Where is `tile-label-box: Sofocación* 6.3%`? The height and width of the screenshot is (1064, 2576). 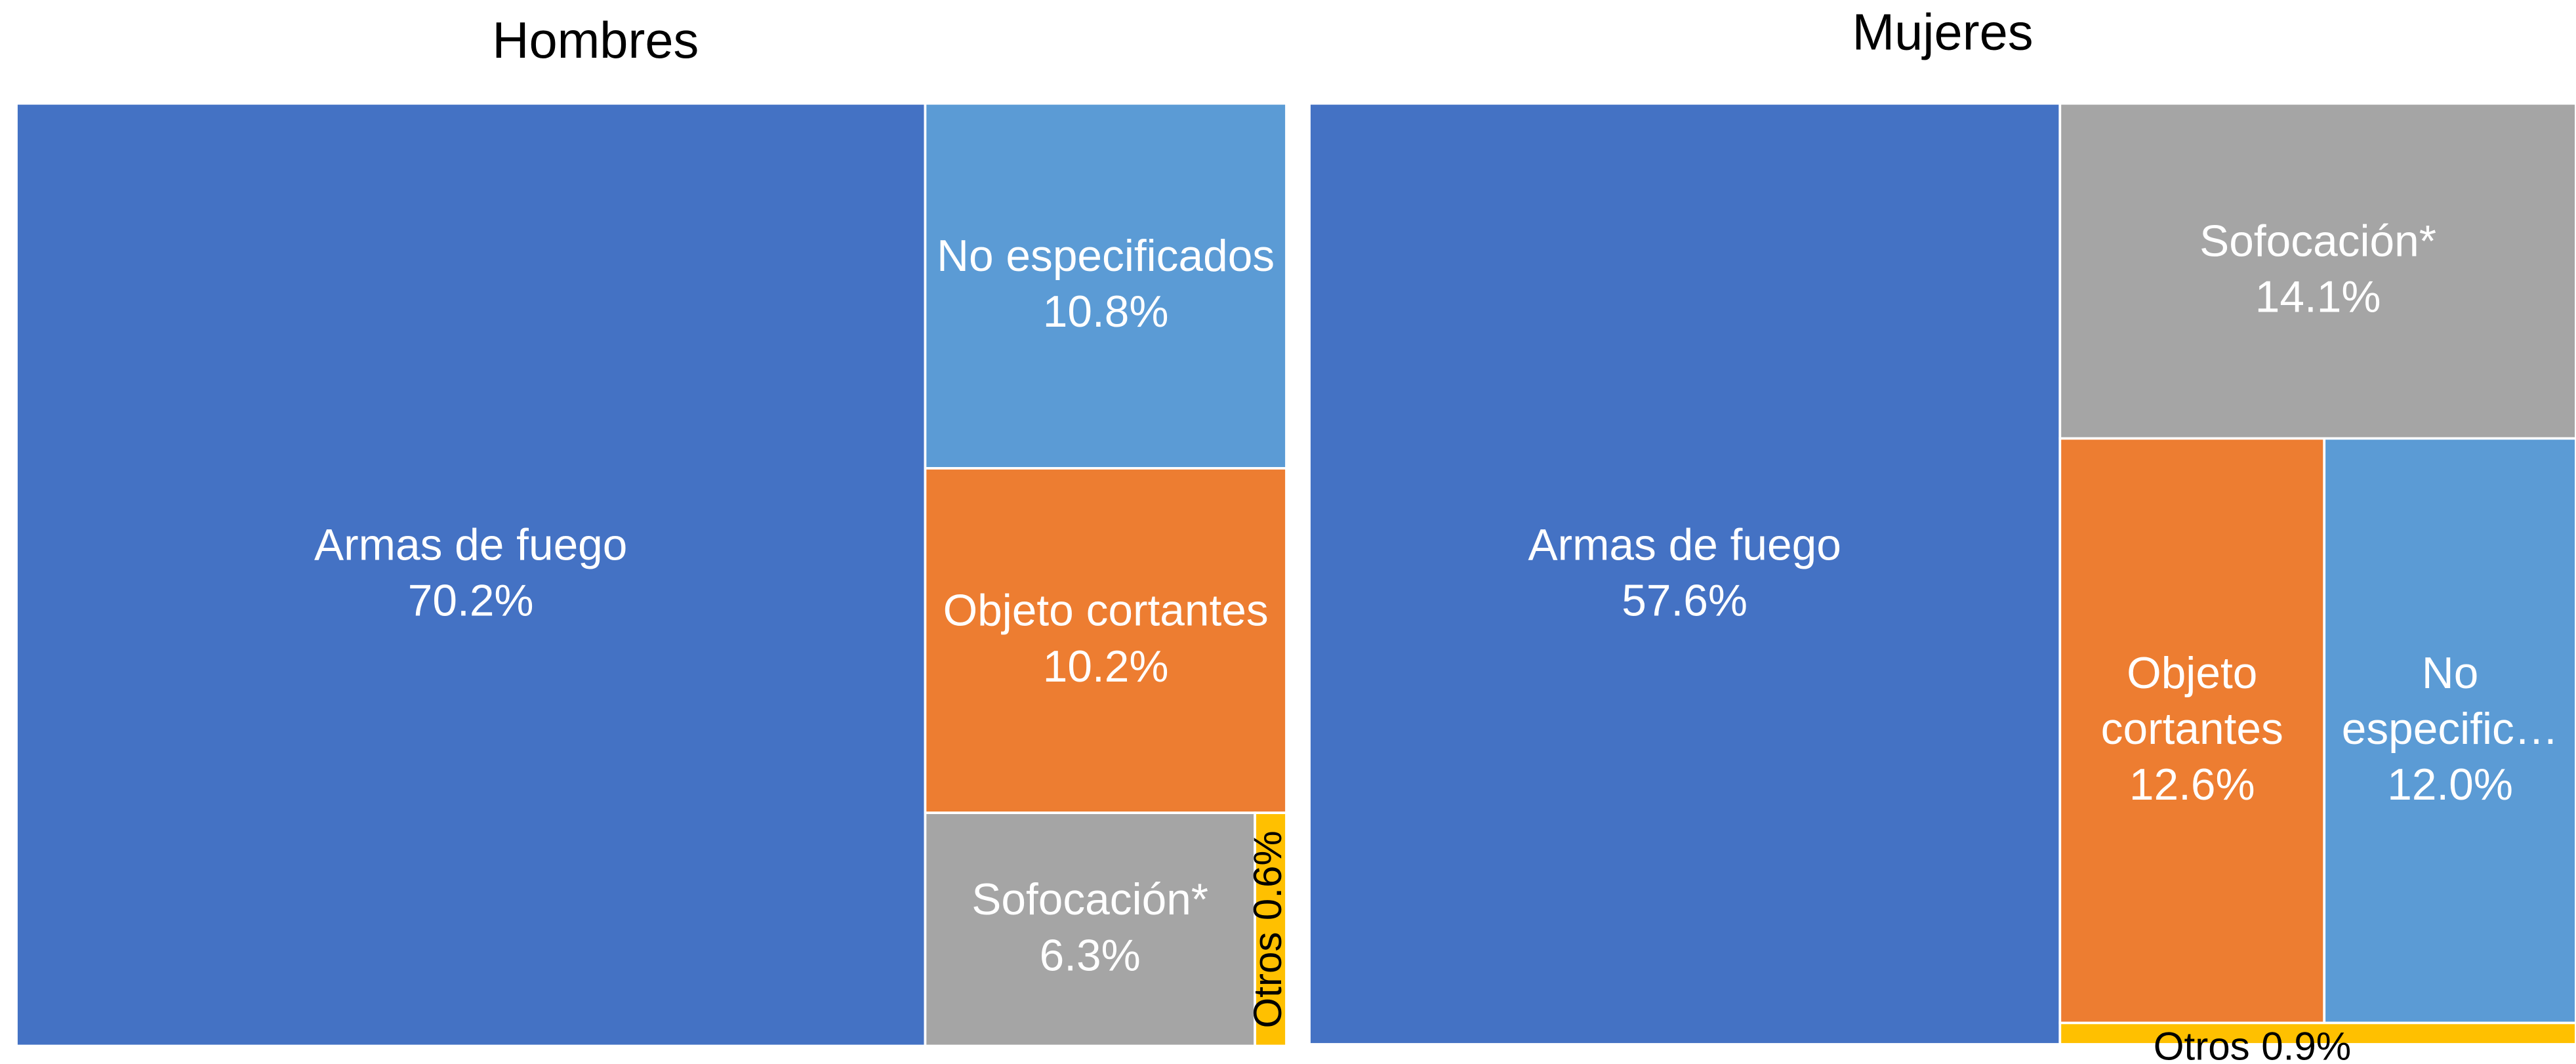 tile-label-box: Sofocación* 6.3% is located at coordinates (1090, 929).